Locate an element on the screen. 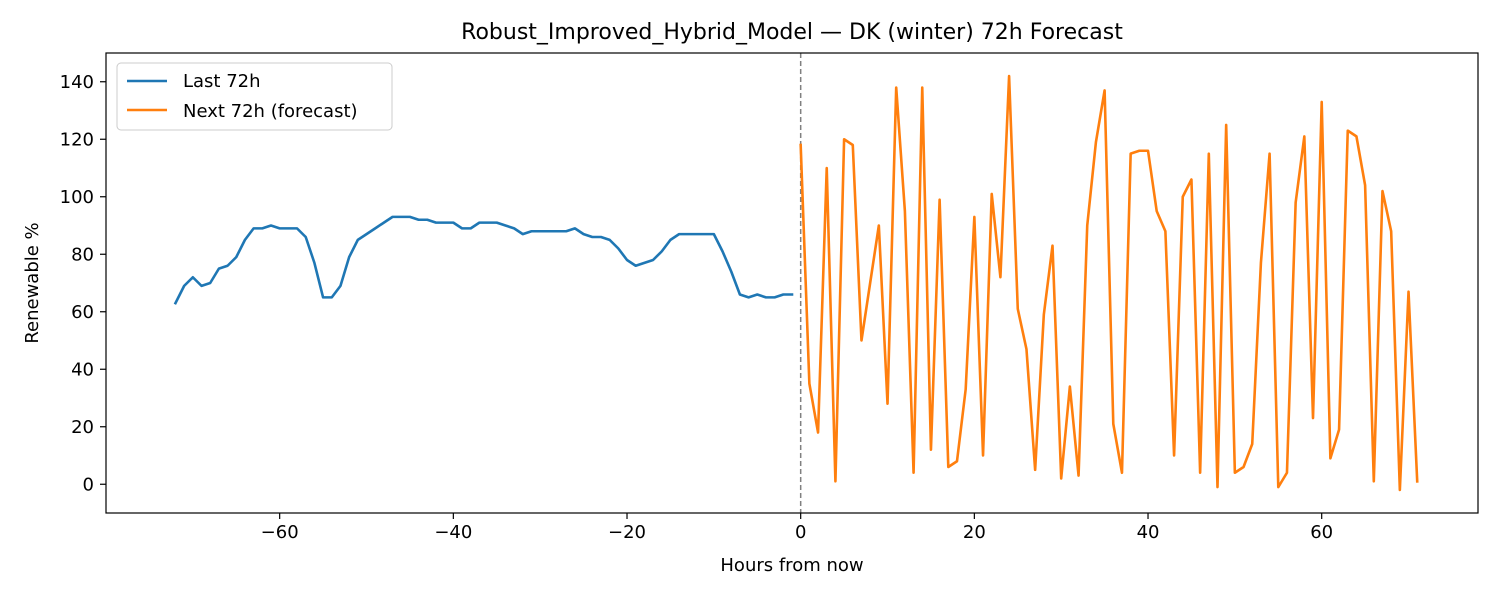 This screenshot has width=1500, height=604. y-axis-title: Renewable % is located at coordinates (32, 282).